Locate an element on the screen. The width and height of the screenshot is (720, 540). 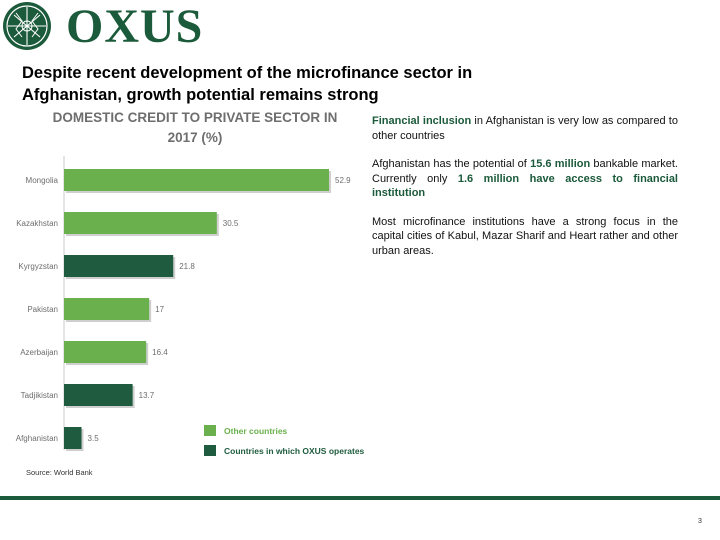
category-label: Pakistan is located at coordinates (42, 309).